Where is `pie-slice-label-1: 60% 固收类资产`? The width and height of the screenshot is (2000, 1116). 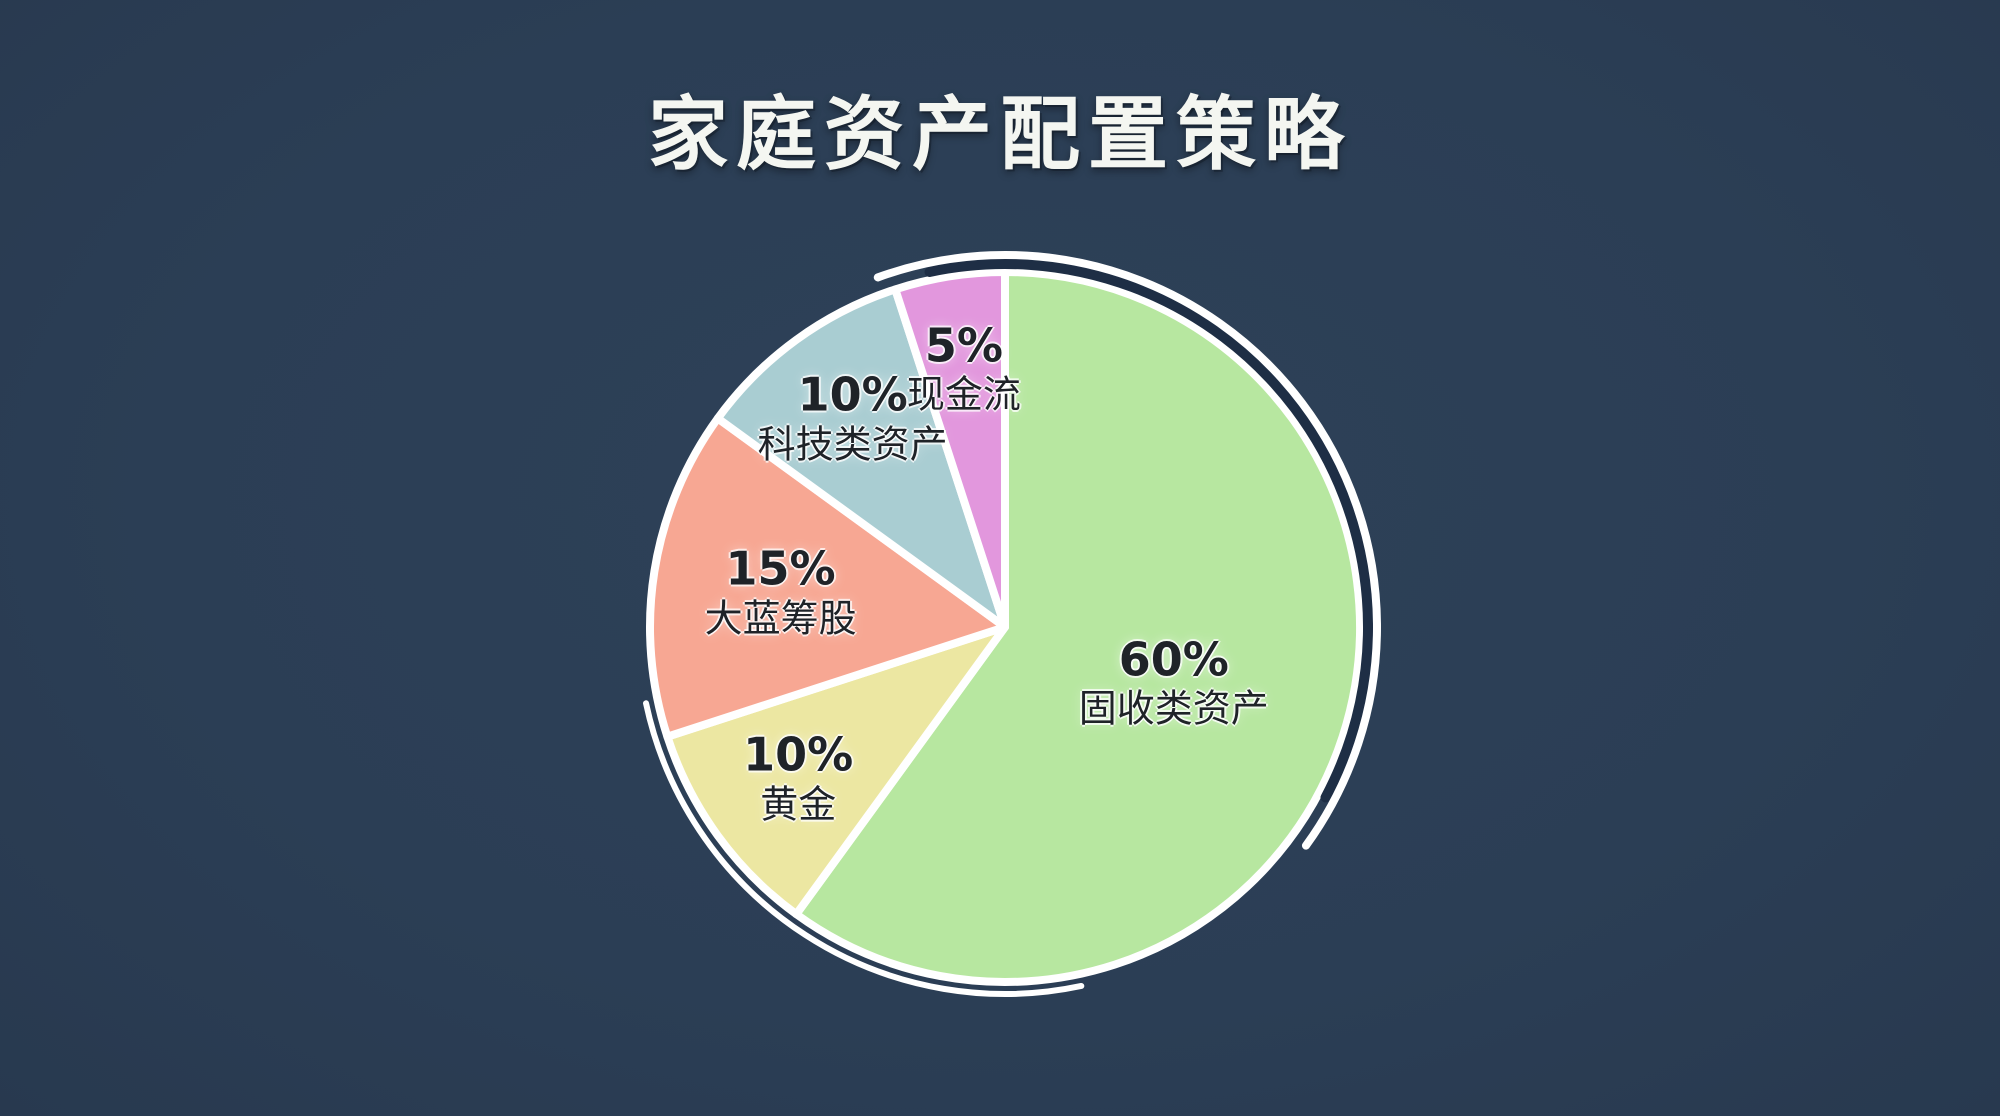
pie-slice-label-1: 60% 固收类资产 is located at coordinates (1174, 681).